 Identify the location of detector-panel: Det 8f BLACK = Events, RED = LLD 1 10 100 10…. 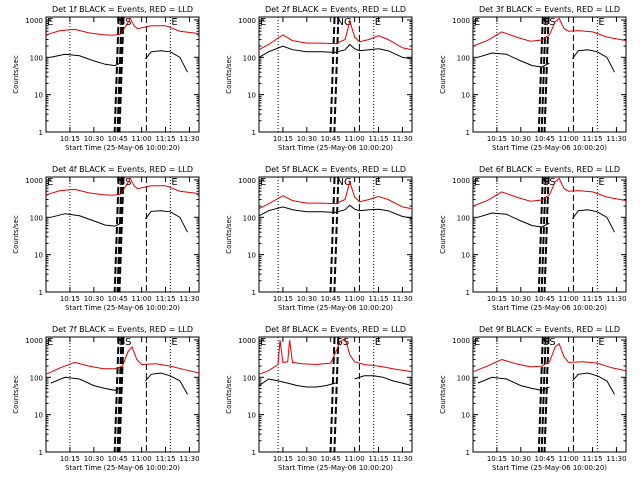
(319, 398).